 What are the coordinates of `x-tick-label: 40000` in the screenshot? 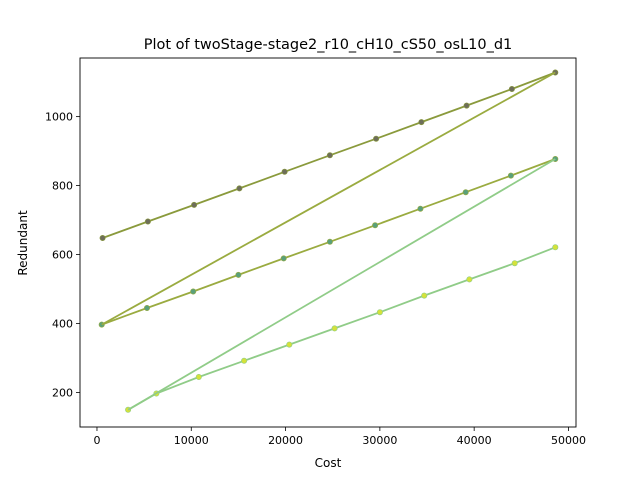 It's located at (474, 440).